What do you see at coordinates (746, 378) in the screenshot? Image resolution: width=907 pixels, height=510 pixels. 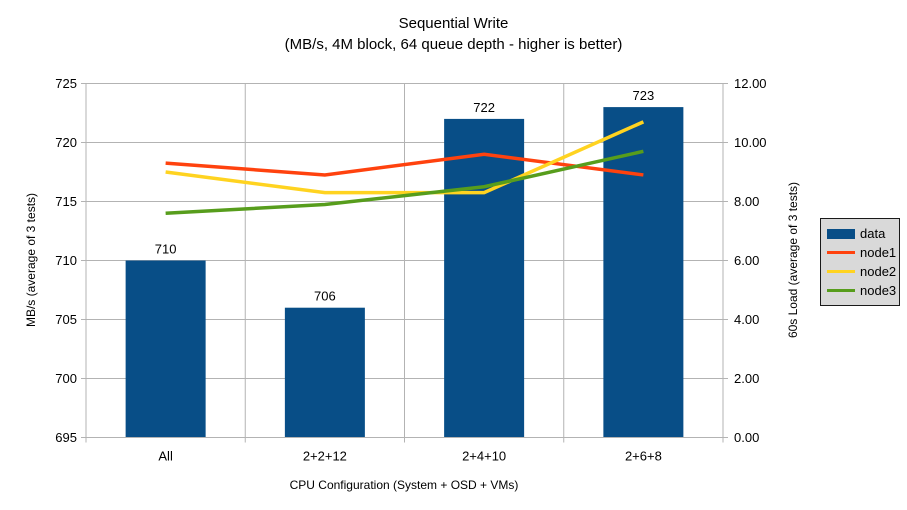 I see `right-tick-label: 2.00` at bounding box center [746, 378].